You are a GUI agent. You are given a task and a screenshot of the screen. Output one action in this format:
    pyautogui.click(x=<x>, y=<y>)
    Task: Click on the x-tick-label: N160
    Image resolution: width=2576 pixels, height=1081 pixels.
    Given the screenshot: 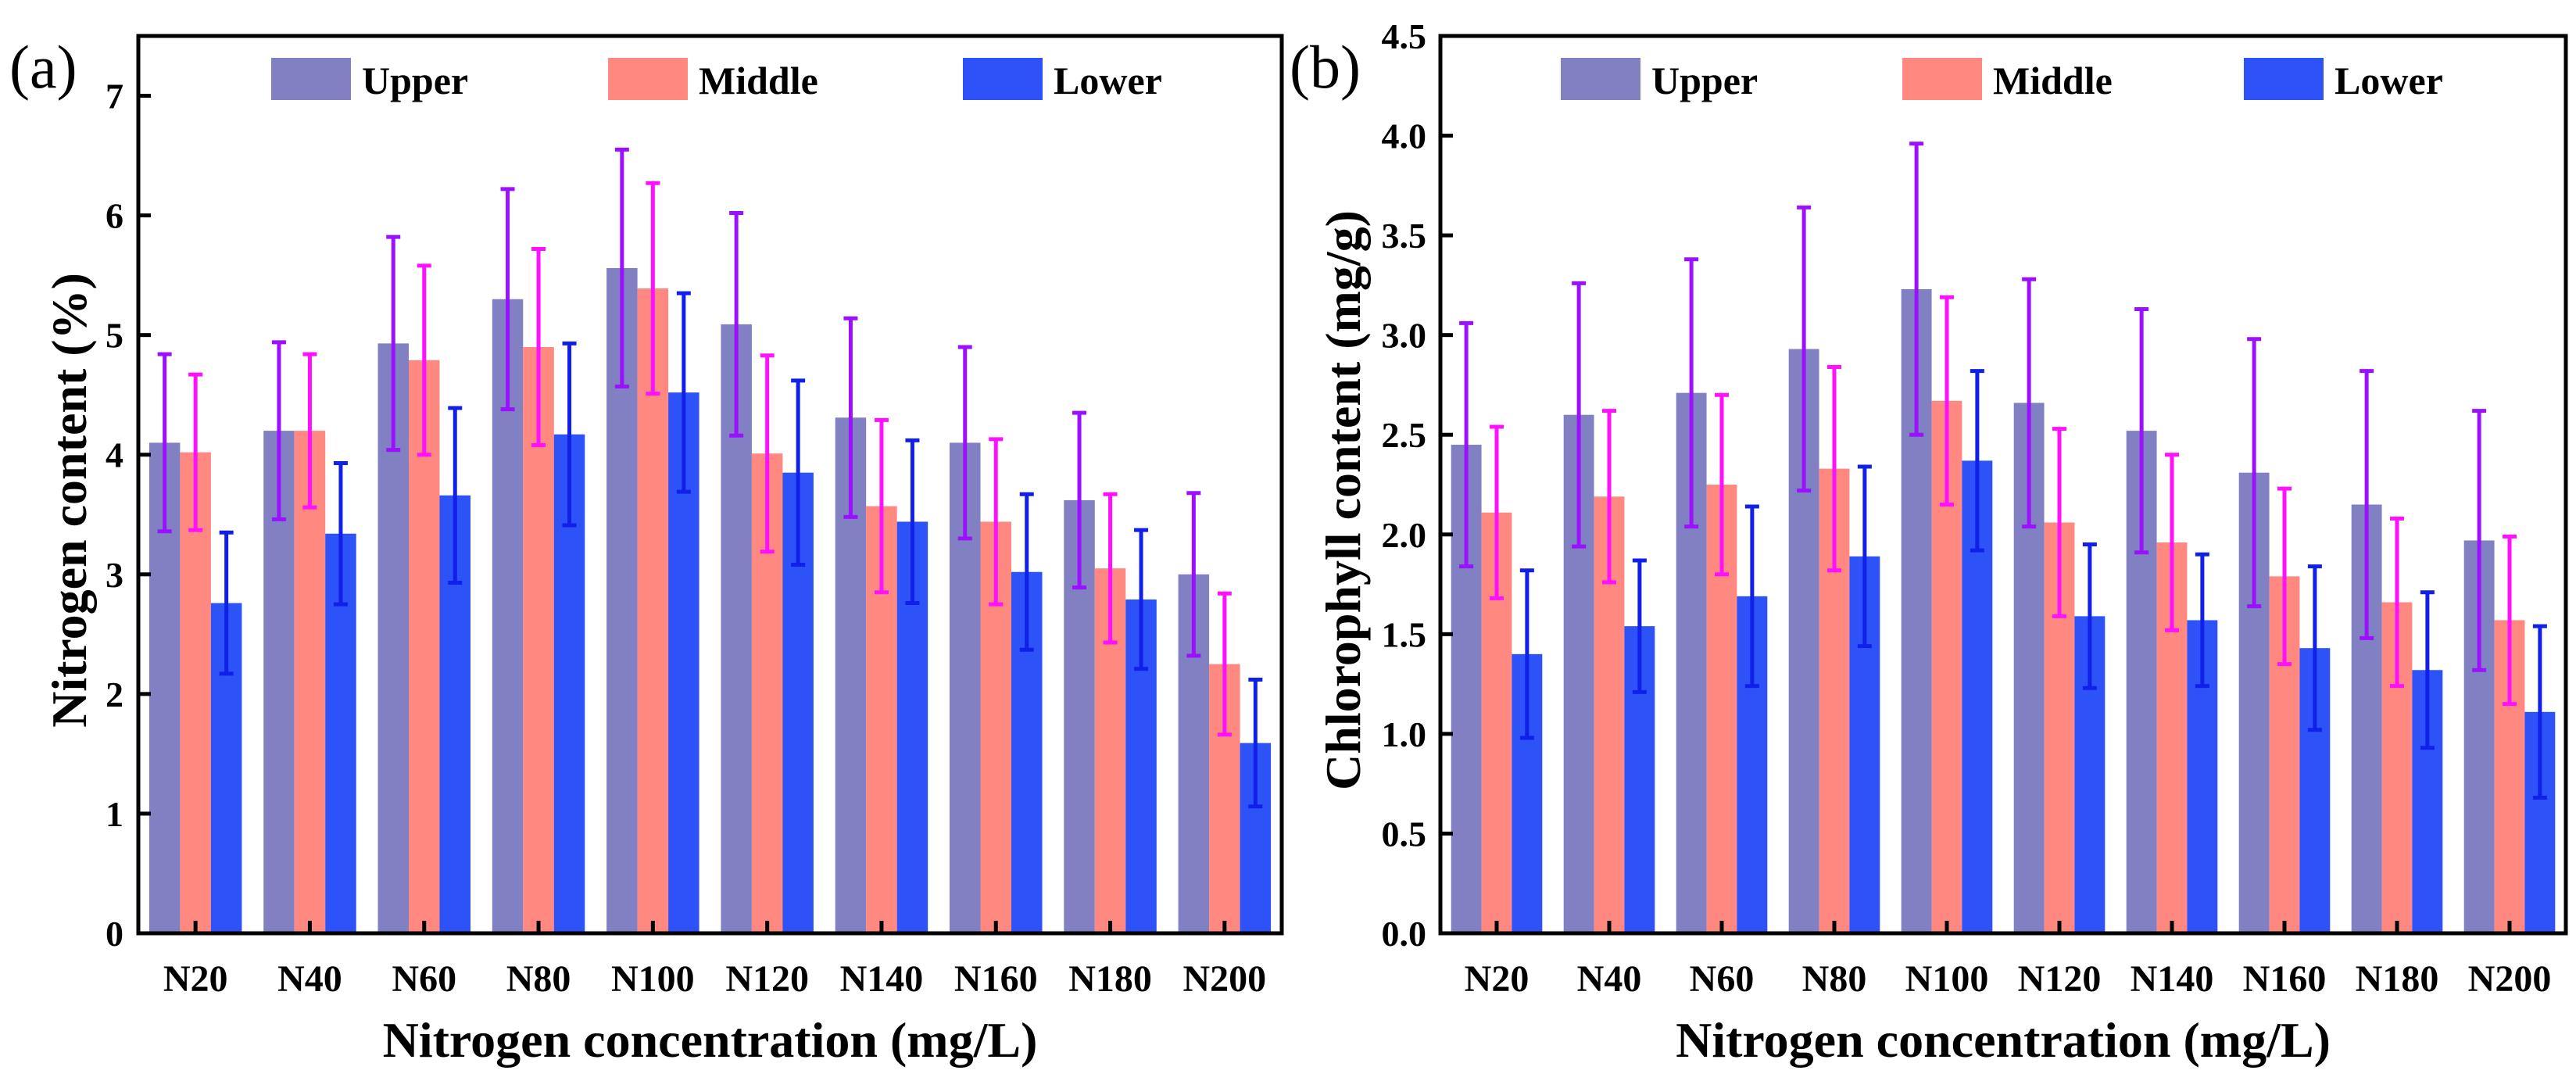 What is the action you would take?
    pyautogui.click(x=2285, y=979)
    